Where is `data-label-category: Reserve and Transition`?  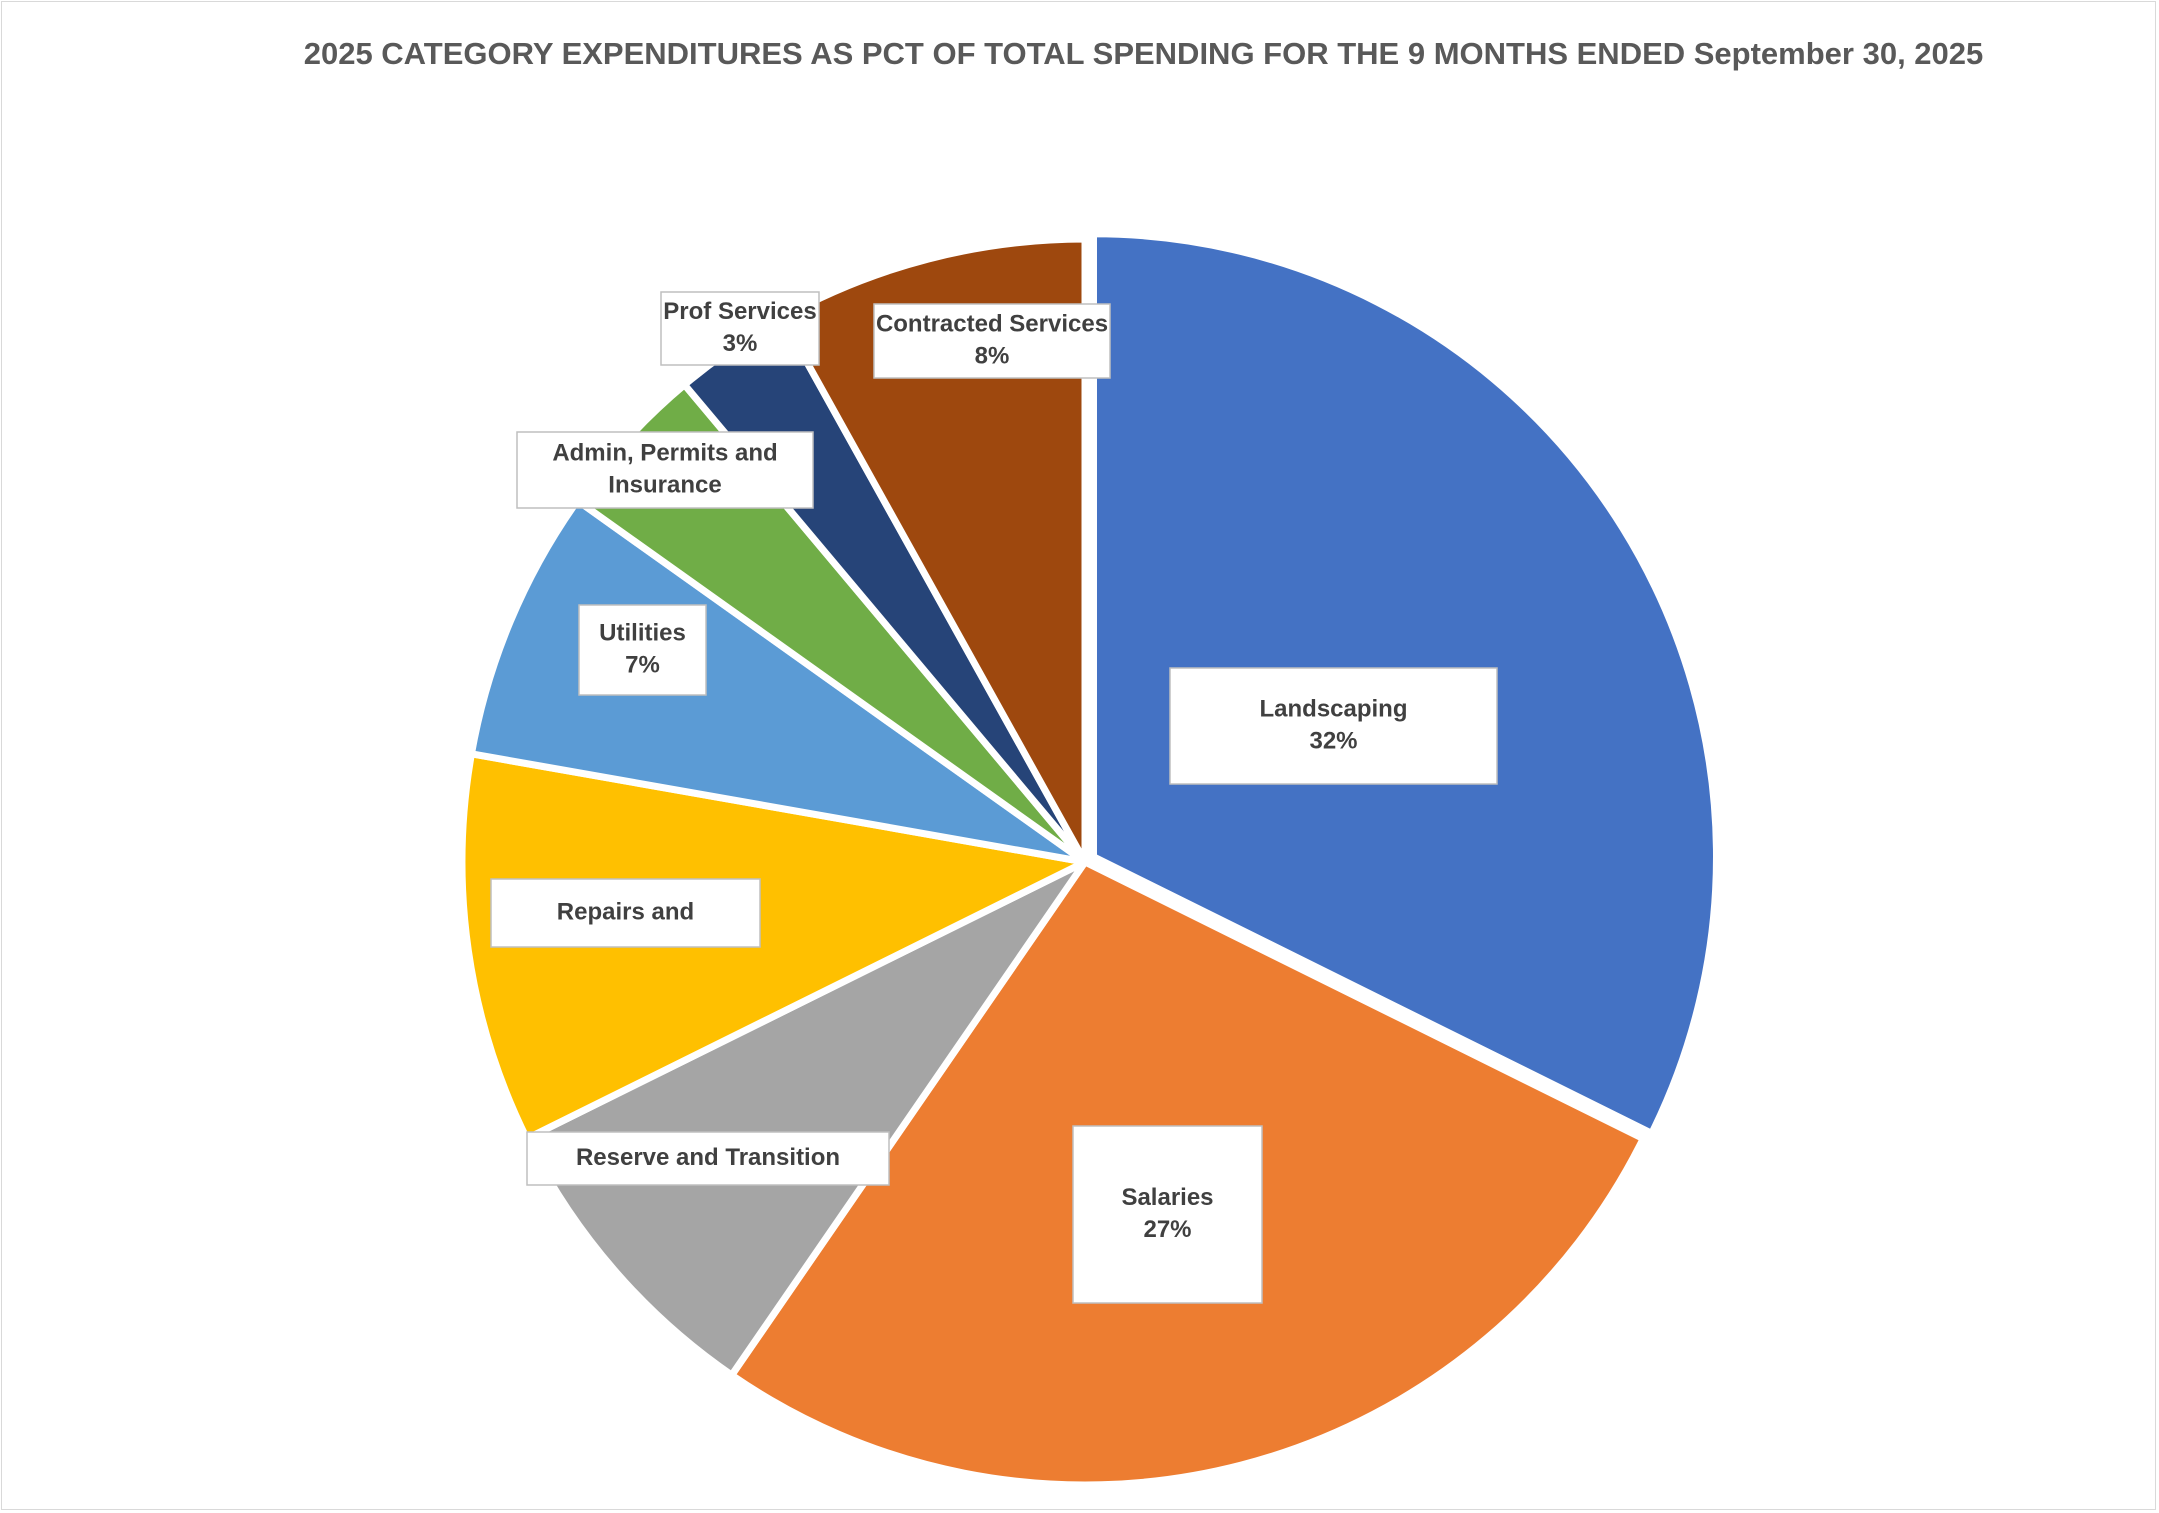 data-label-category: Reserve and Transition is located at coordinates (708, 1157).